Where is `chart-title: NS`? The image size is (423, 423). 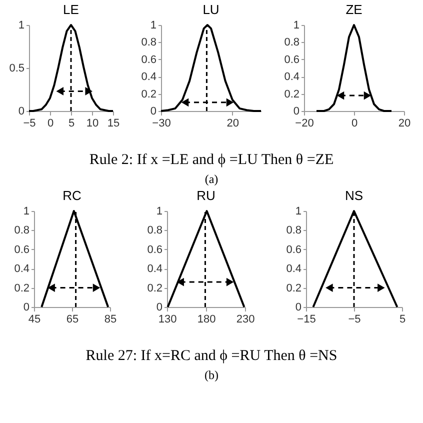
chart-title: NS is located at coordinates (354, 195).